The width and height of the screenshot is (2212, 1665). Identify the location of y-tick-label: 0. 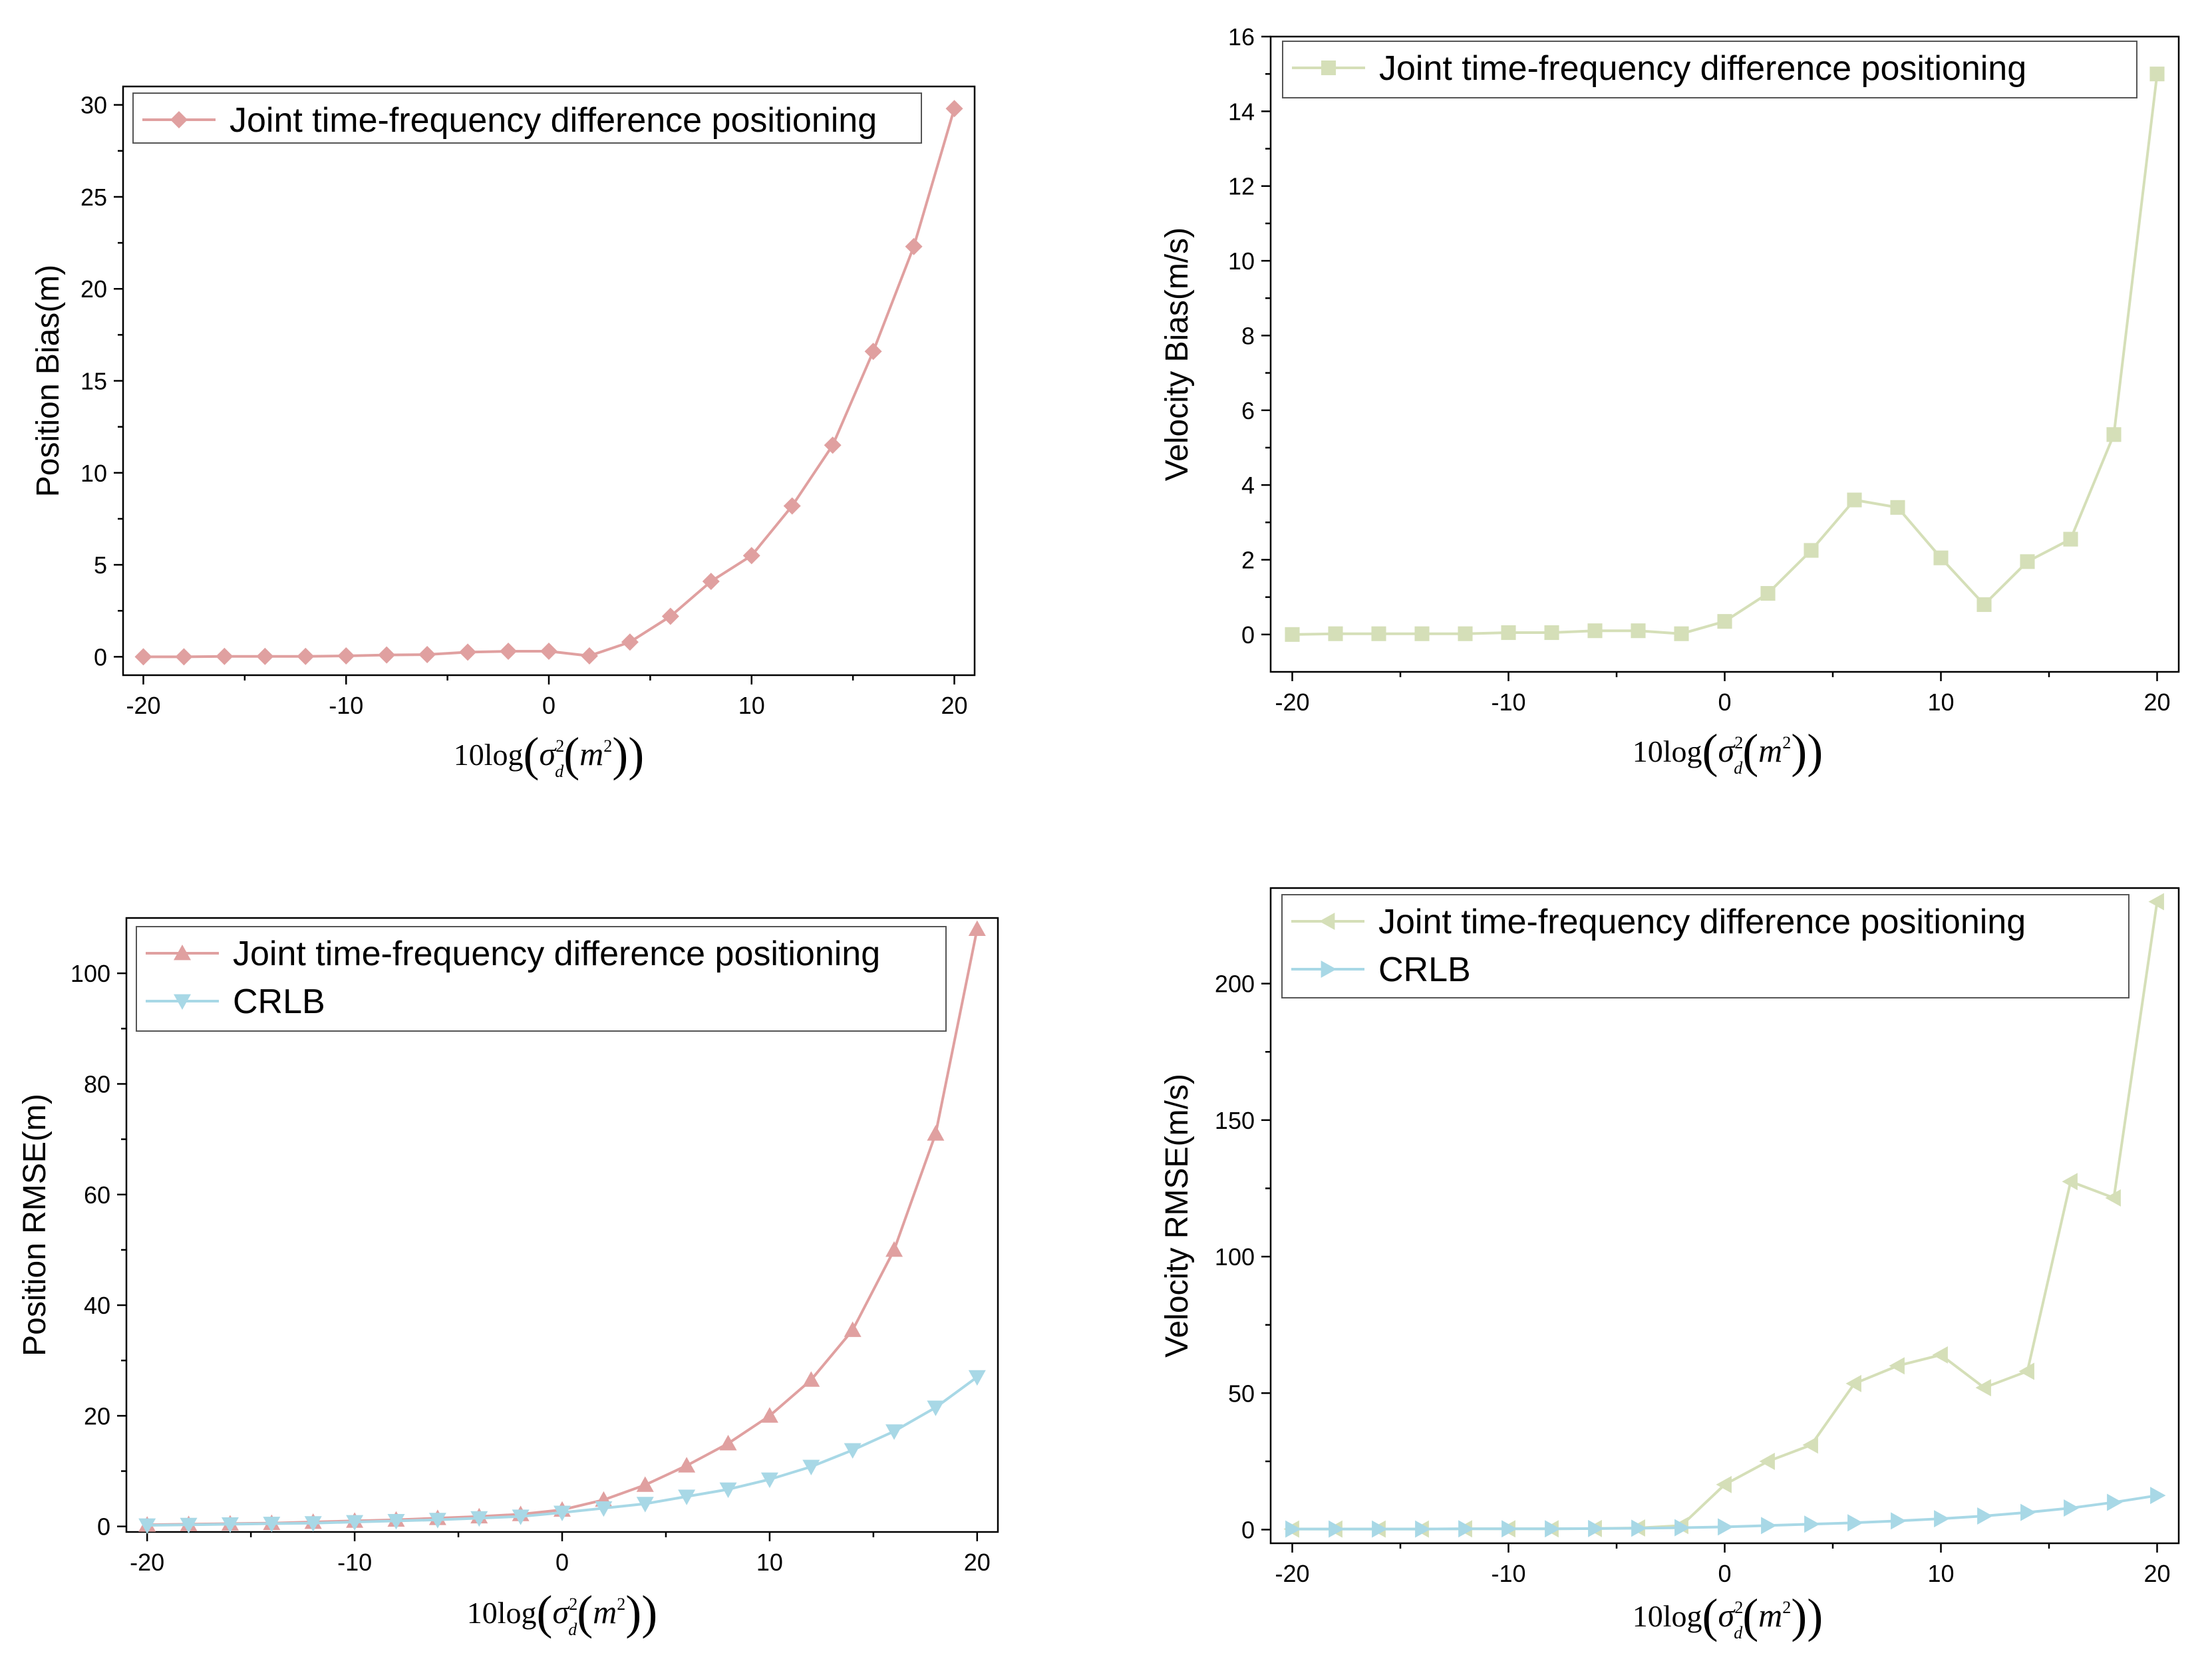
(104, 1527).